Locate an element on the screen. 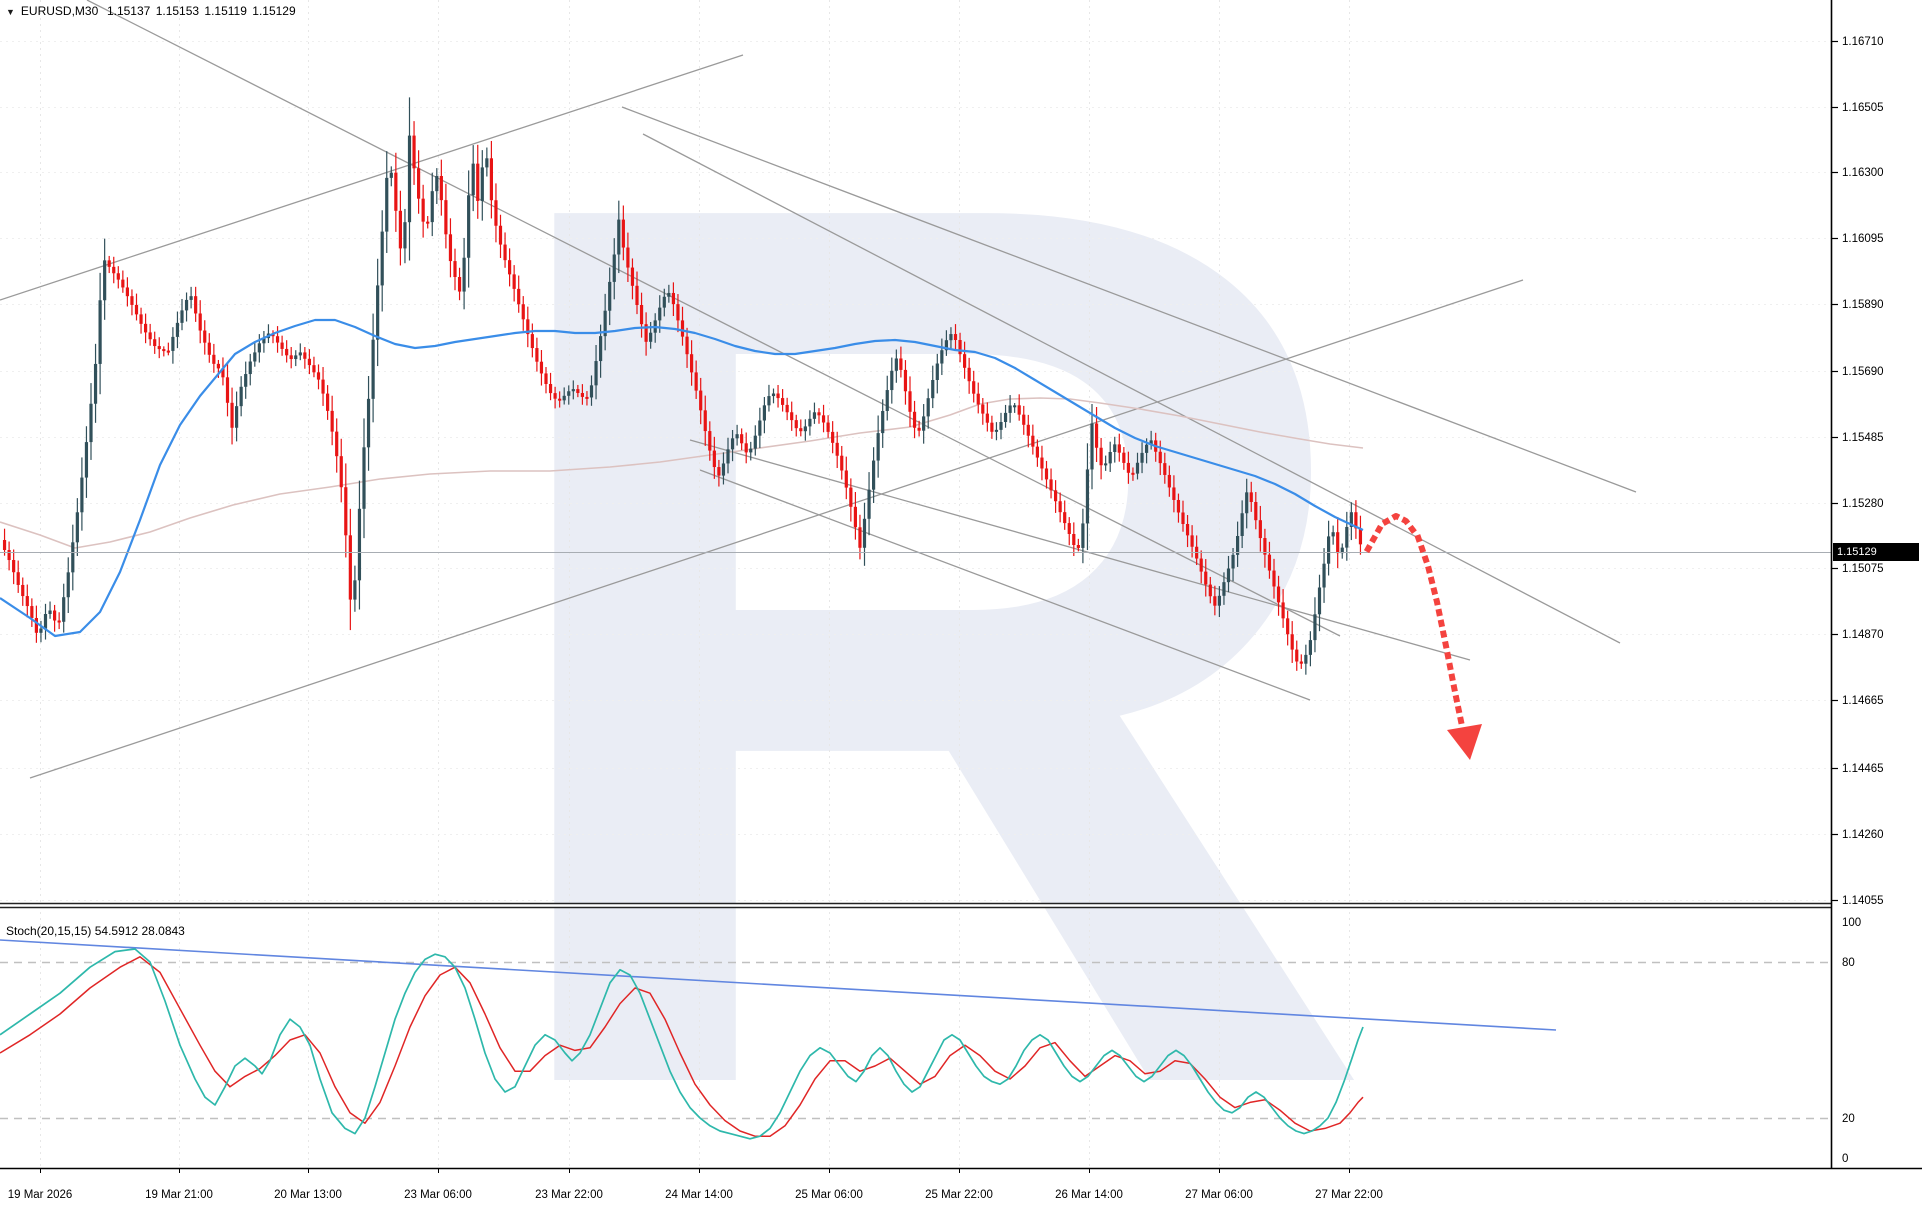 This screenshot has width=1922, height=1212. panel-separator is located at coordinates (915, 905).